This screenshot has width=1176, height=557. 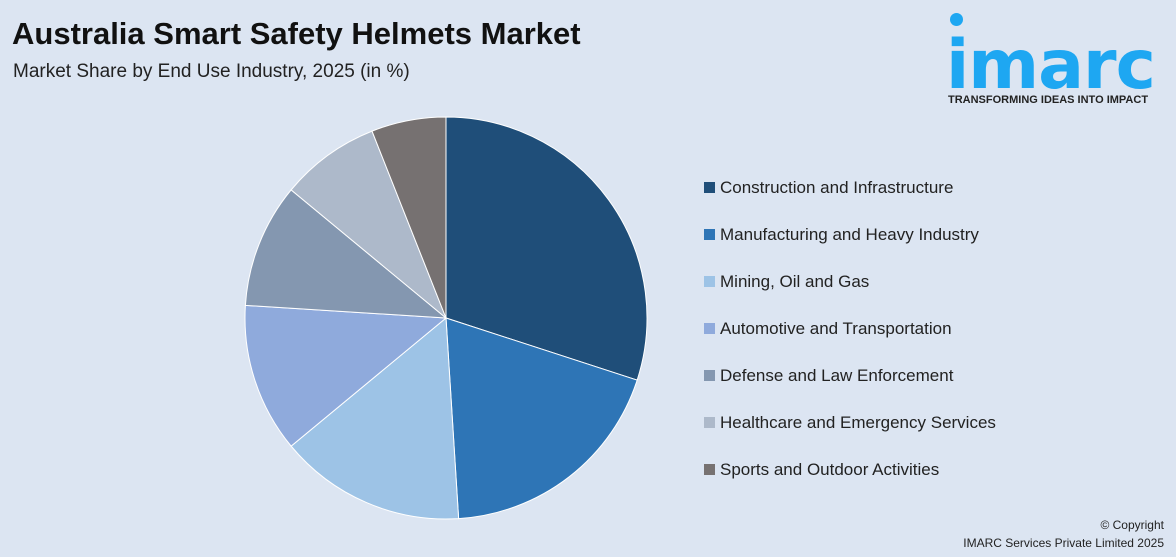 What do you see at coordinates (830, 469) in the screenshot?
I see `legend-label: Sports and Outdoor Activities` at bounding box center [830, 469].